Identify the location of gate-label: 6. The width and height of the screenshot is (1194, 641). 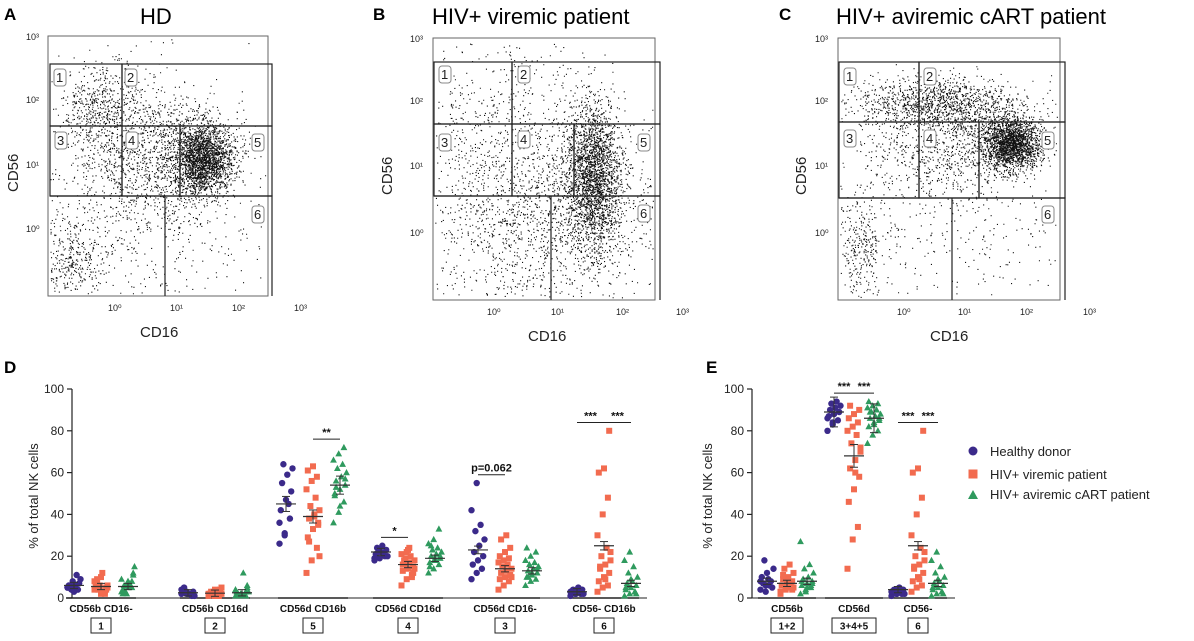
(257, 214).